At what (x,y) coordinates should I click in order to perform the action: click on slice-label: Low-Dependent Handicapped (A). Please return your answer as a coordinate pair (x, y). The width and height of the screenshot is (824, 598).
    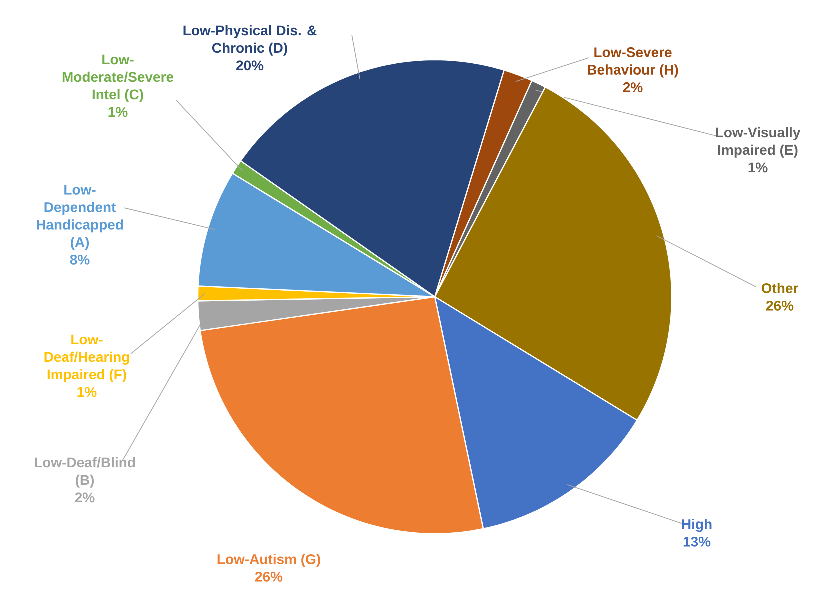
    Looking at the image, I should click on (80, 217).